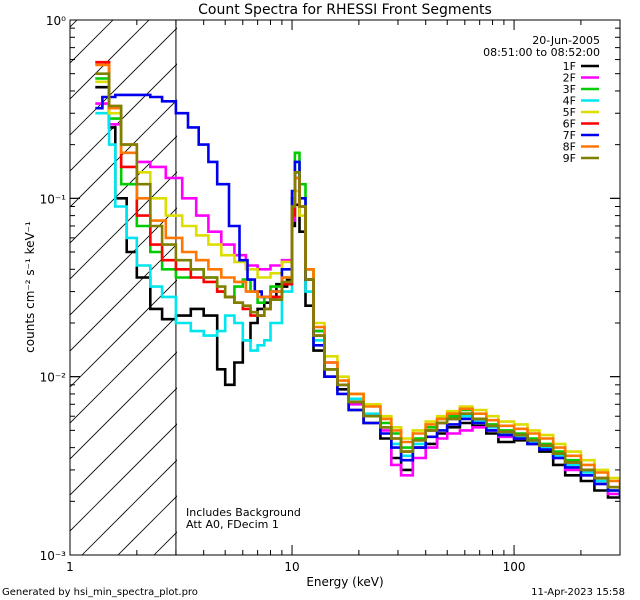  What do you see at coordinates (566, 40) in the screenshot?
I see `date-label: 20-Jun-2005` at bounding box center [566, 40].